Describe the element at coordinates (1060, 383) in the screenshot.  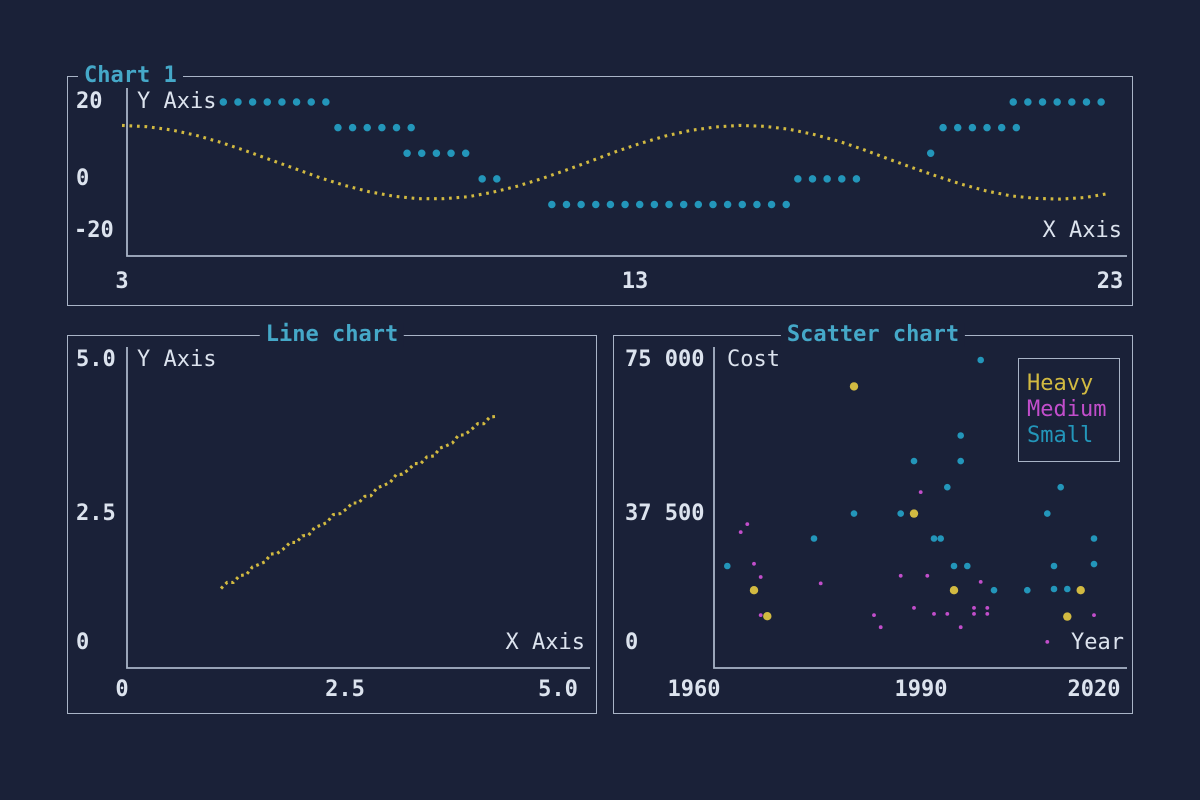
I see `legend-item-heavy: Heavy` at that location.